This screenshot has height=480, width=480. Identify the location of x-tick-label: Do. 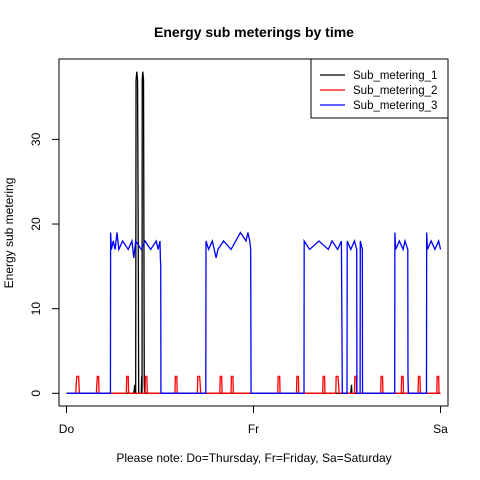
(67, 429).